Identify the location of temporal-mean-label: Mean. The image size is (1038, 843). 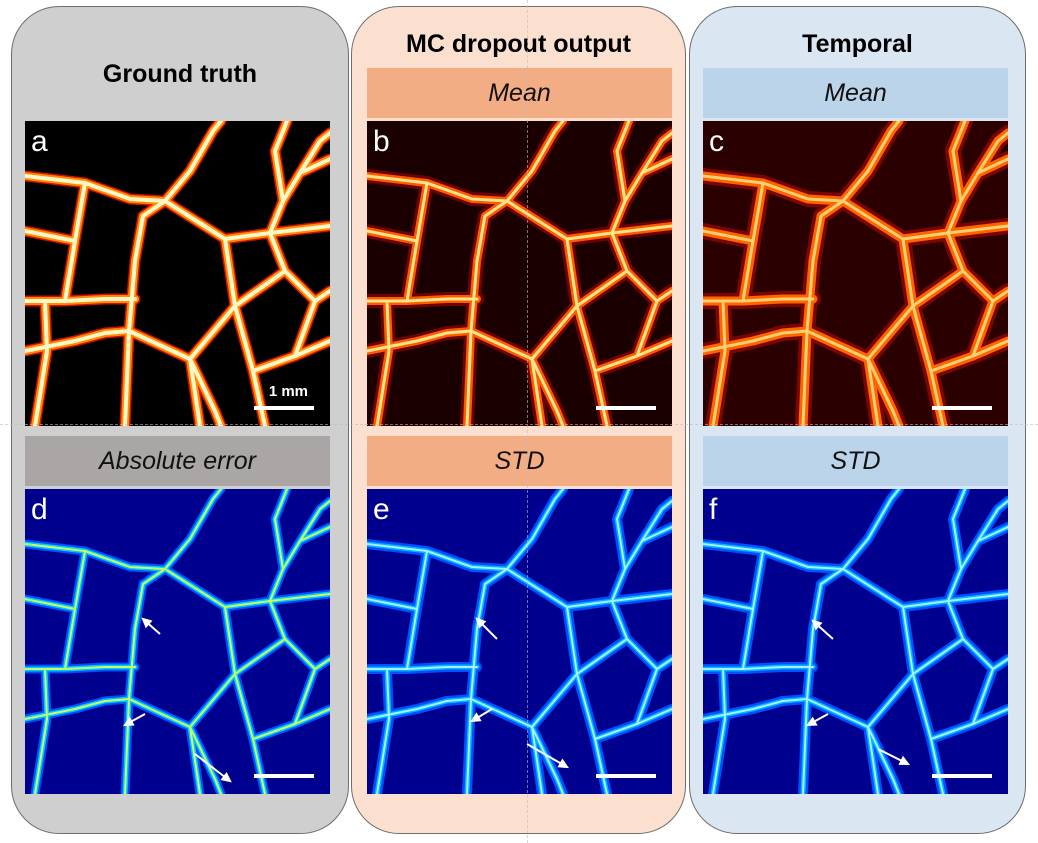
(855, 93).